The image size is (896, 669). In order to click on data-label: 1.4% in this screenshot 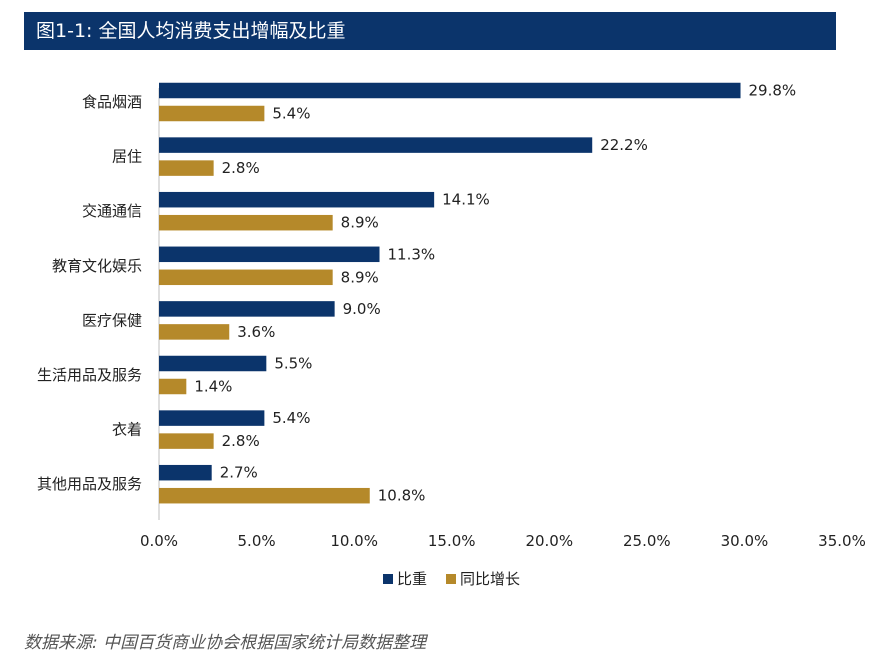, I will do `click(213, 387)`.